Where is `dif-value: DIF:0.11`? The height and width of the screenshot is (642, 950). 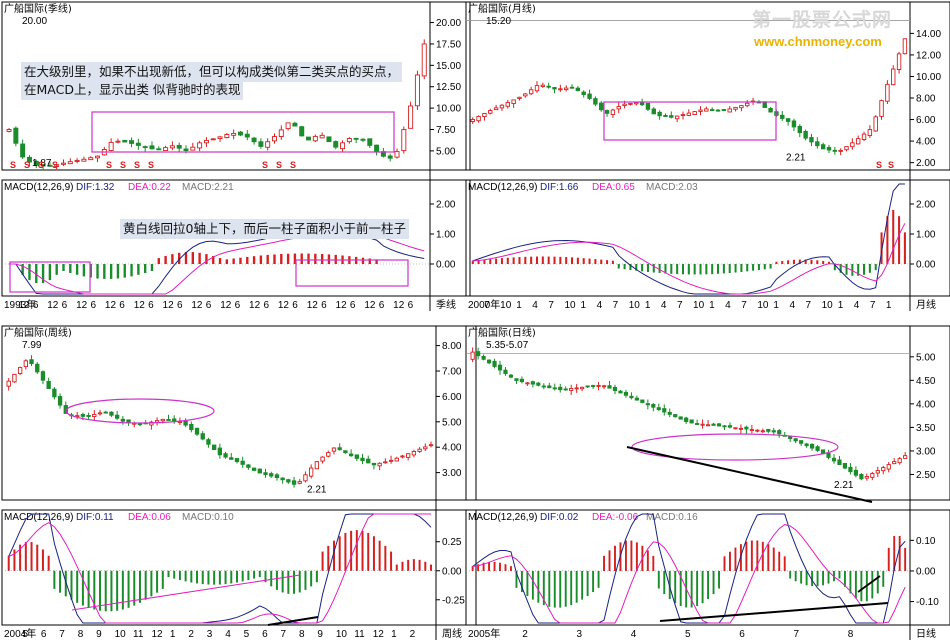
dif-value: DIF:0.11 is located at coordinates (95, 517).